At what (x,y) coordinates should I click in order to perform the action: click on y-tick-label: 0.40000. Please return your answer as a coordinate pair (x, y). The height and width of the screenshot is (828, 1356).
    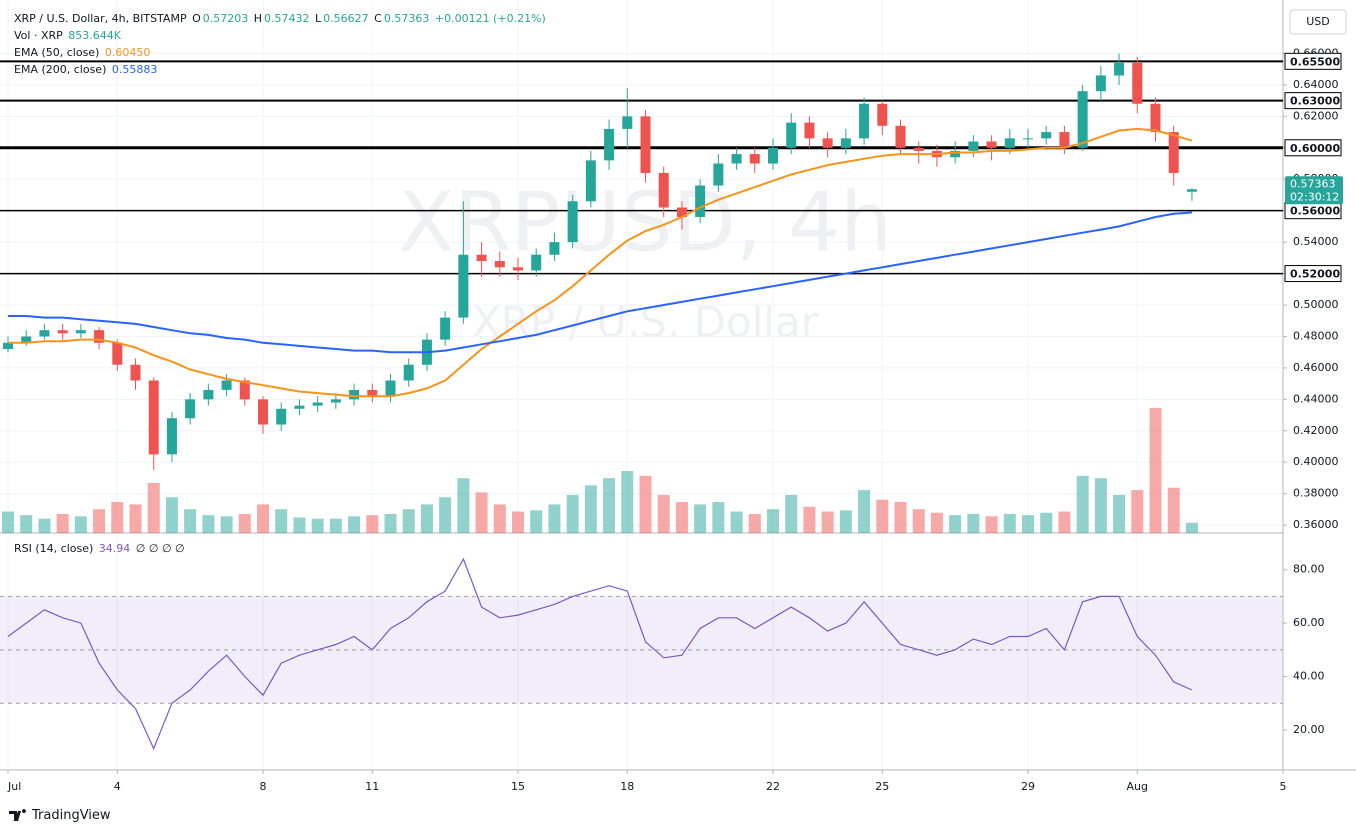
    Looking at the image, I should click on (1316, 461).